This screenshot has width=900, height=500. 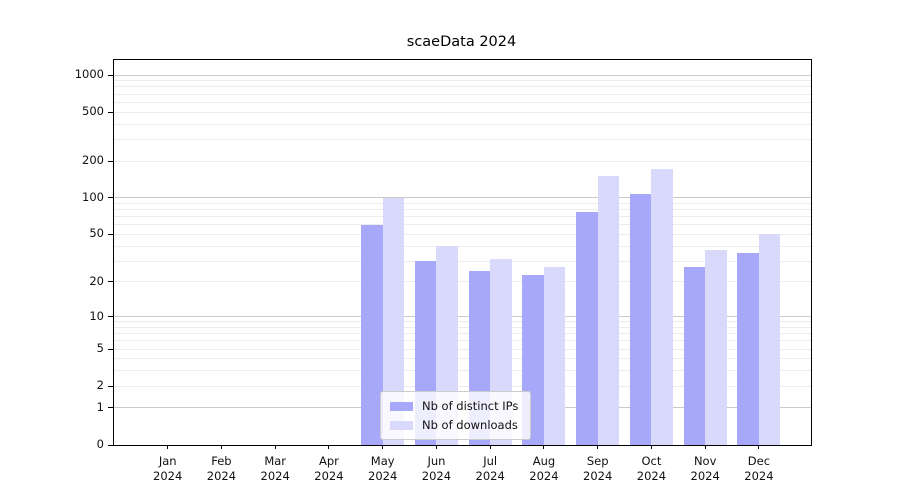 What do you see at coordinates (694, 355) in the screenshot?
I see `bar-nb-of-distinct-ips-nov-2024` at bounding box center [694, 355].